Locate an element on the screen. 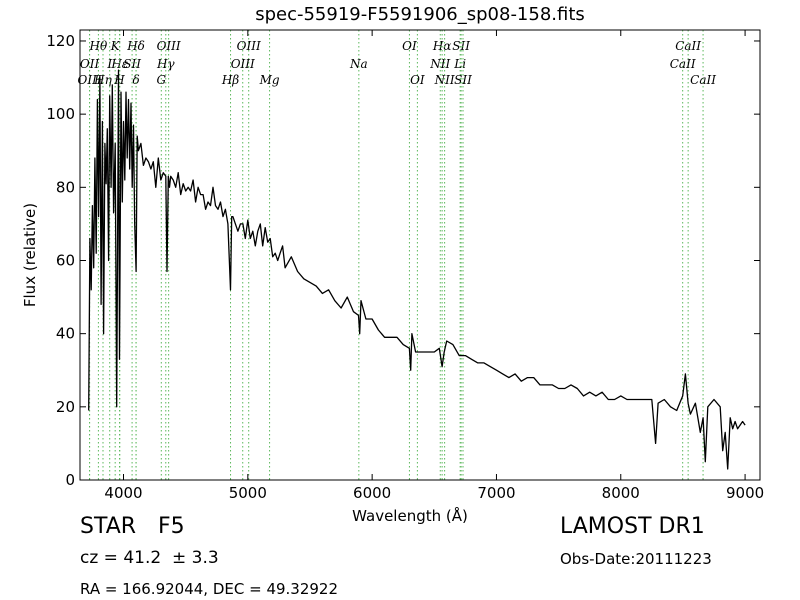 This screenshot has height=600, width=800. line-label-28: CaII is located at coordinates (683, 64).